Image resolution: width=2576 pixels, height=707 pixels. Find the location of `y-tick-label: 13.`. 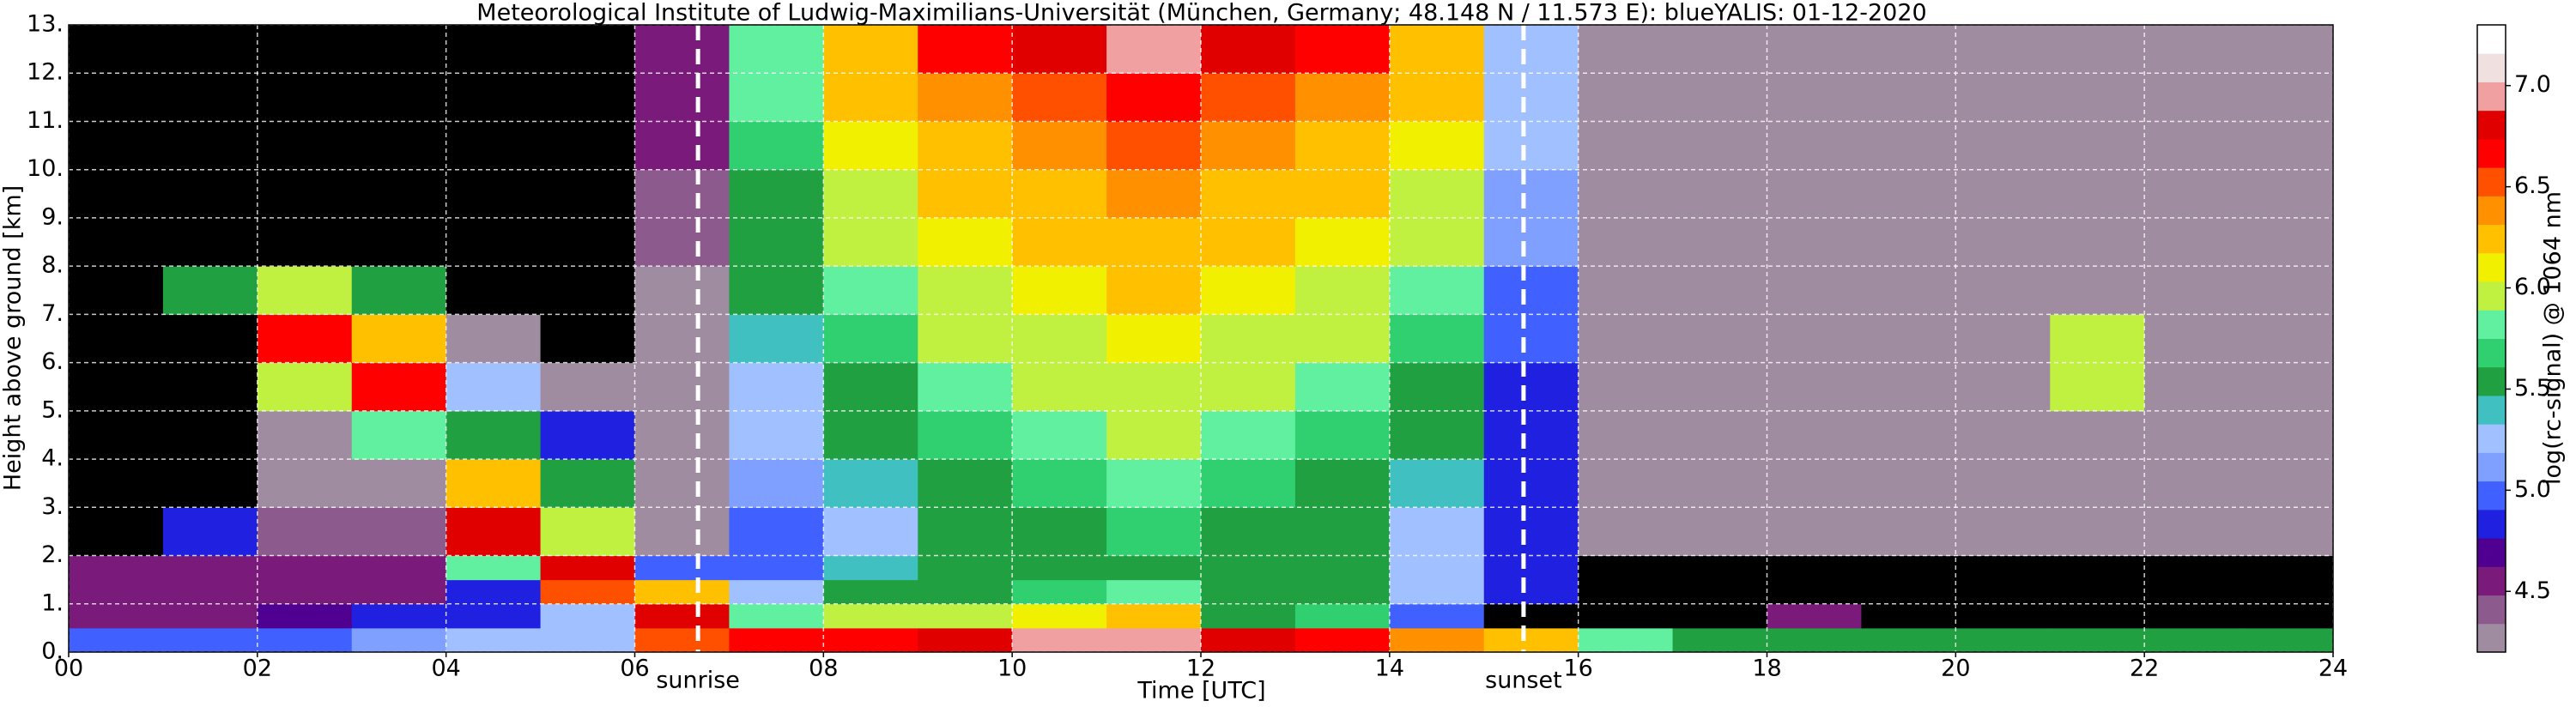

y-tick-label: 13. is located at coordinates (45, 24).